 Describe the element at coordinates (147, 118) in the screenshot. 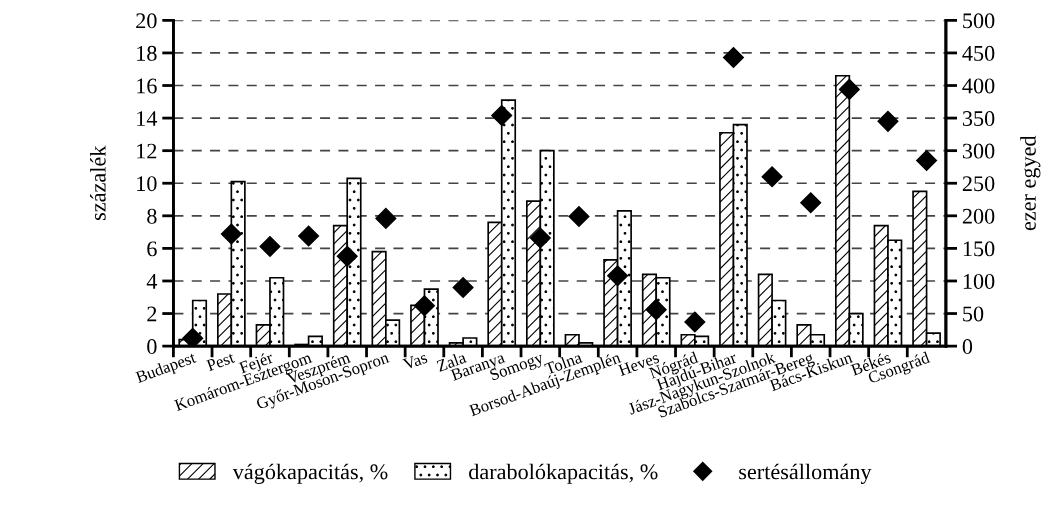

I see `y-tick-label: 14` at that location.